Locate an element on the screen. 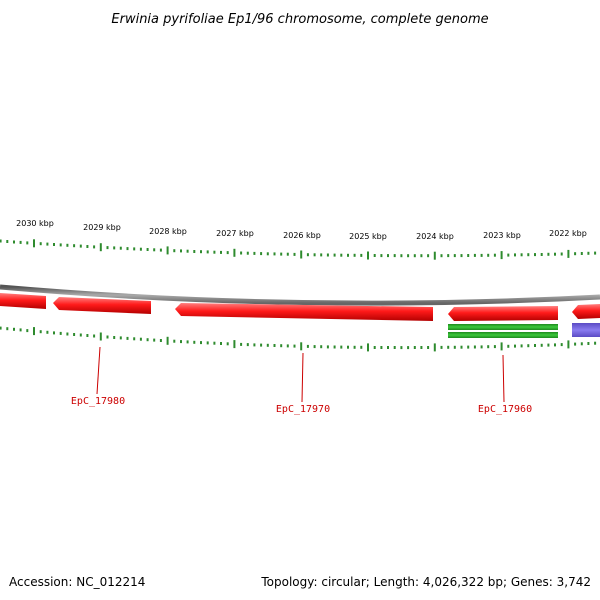 This screenshot has width=600, height=600. ruler-label-2022: 2022 kbp is located at coordinates (568, 233).